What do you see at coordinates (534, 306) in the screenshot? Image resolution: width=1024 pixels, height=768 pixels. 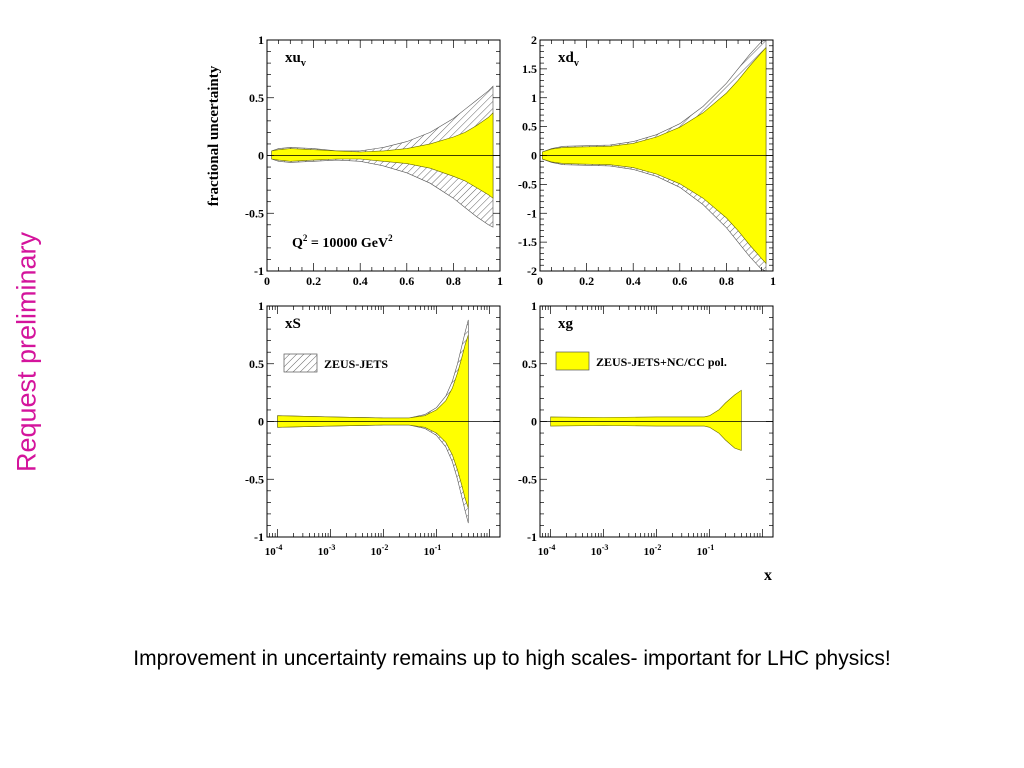 I see `xg-y-tick-label: 1` at bounding box center [534, 306].